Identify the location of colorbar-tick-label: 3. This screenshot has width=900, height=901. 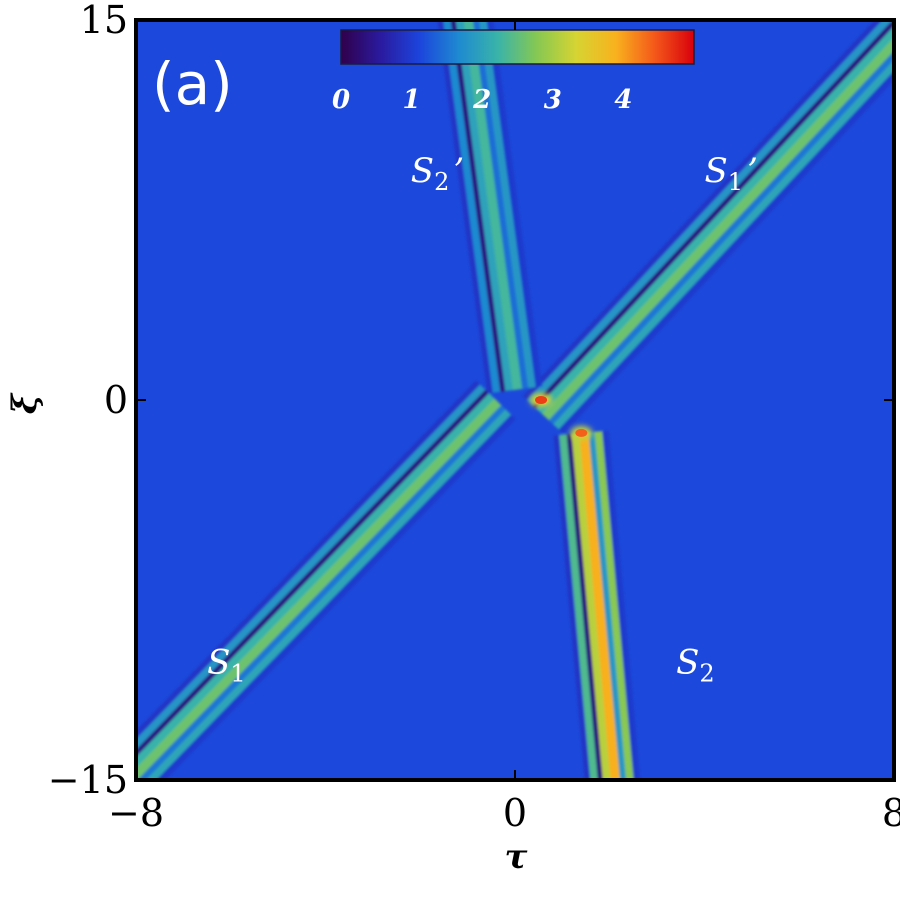
(553, 100).